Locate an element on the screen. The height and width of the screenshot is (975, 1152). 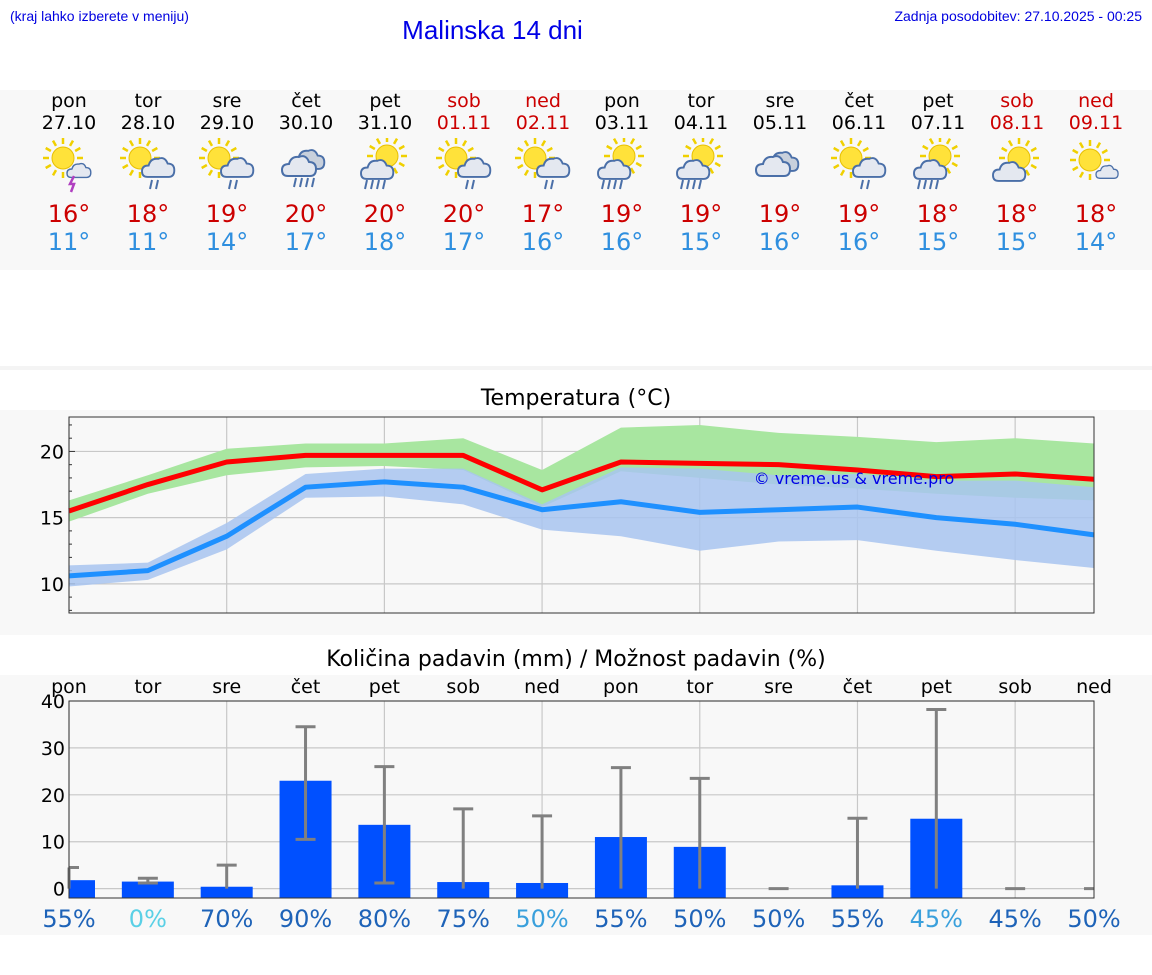
min-temperature: 17° is located at coordinates (464, 242).